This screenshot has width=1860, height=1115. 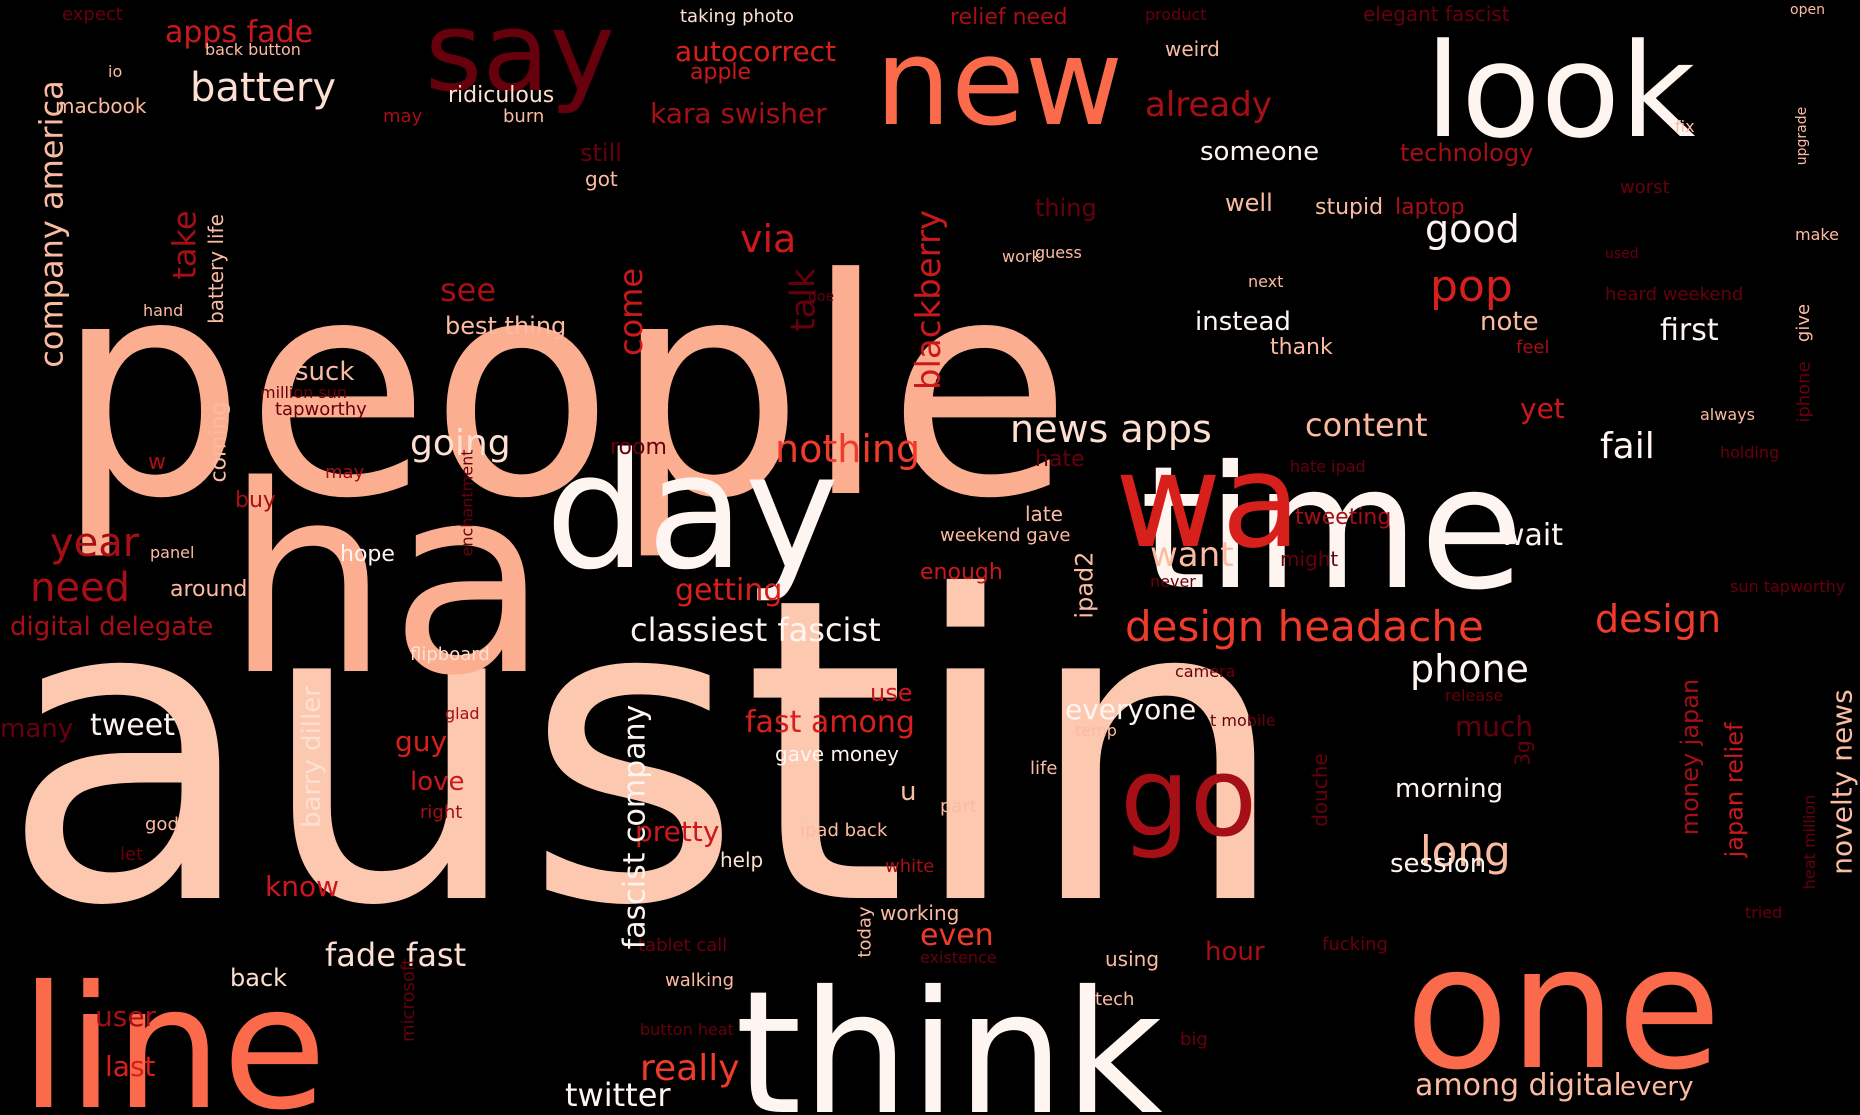 I want to click on word-46: first, so click(x=1689, y=330).